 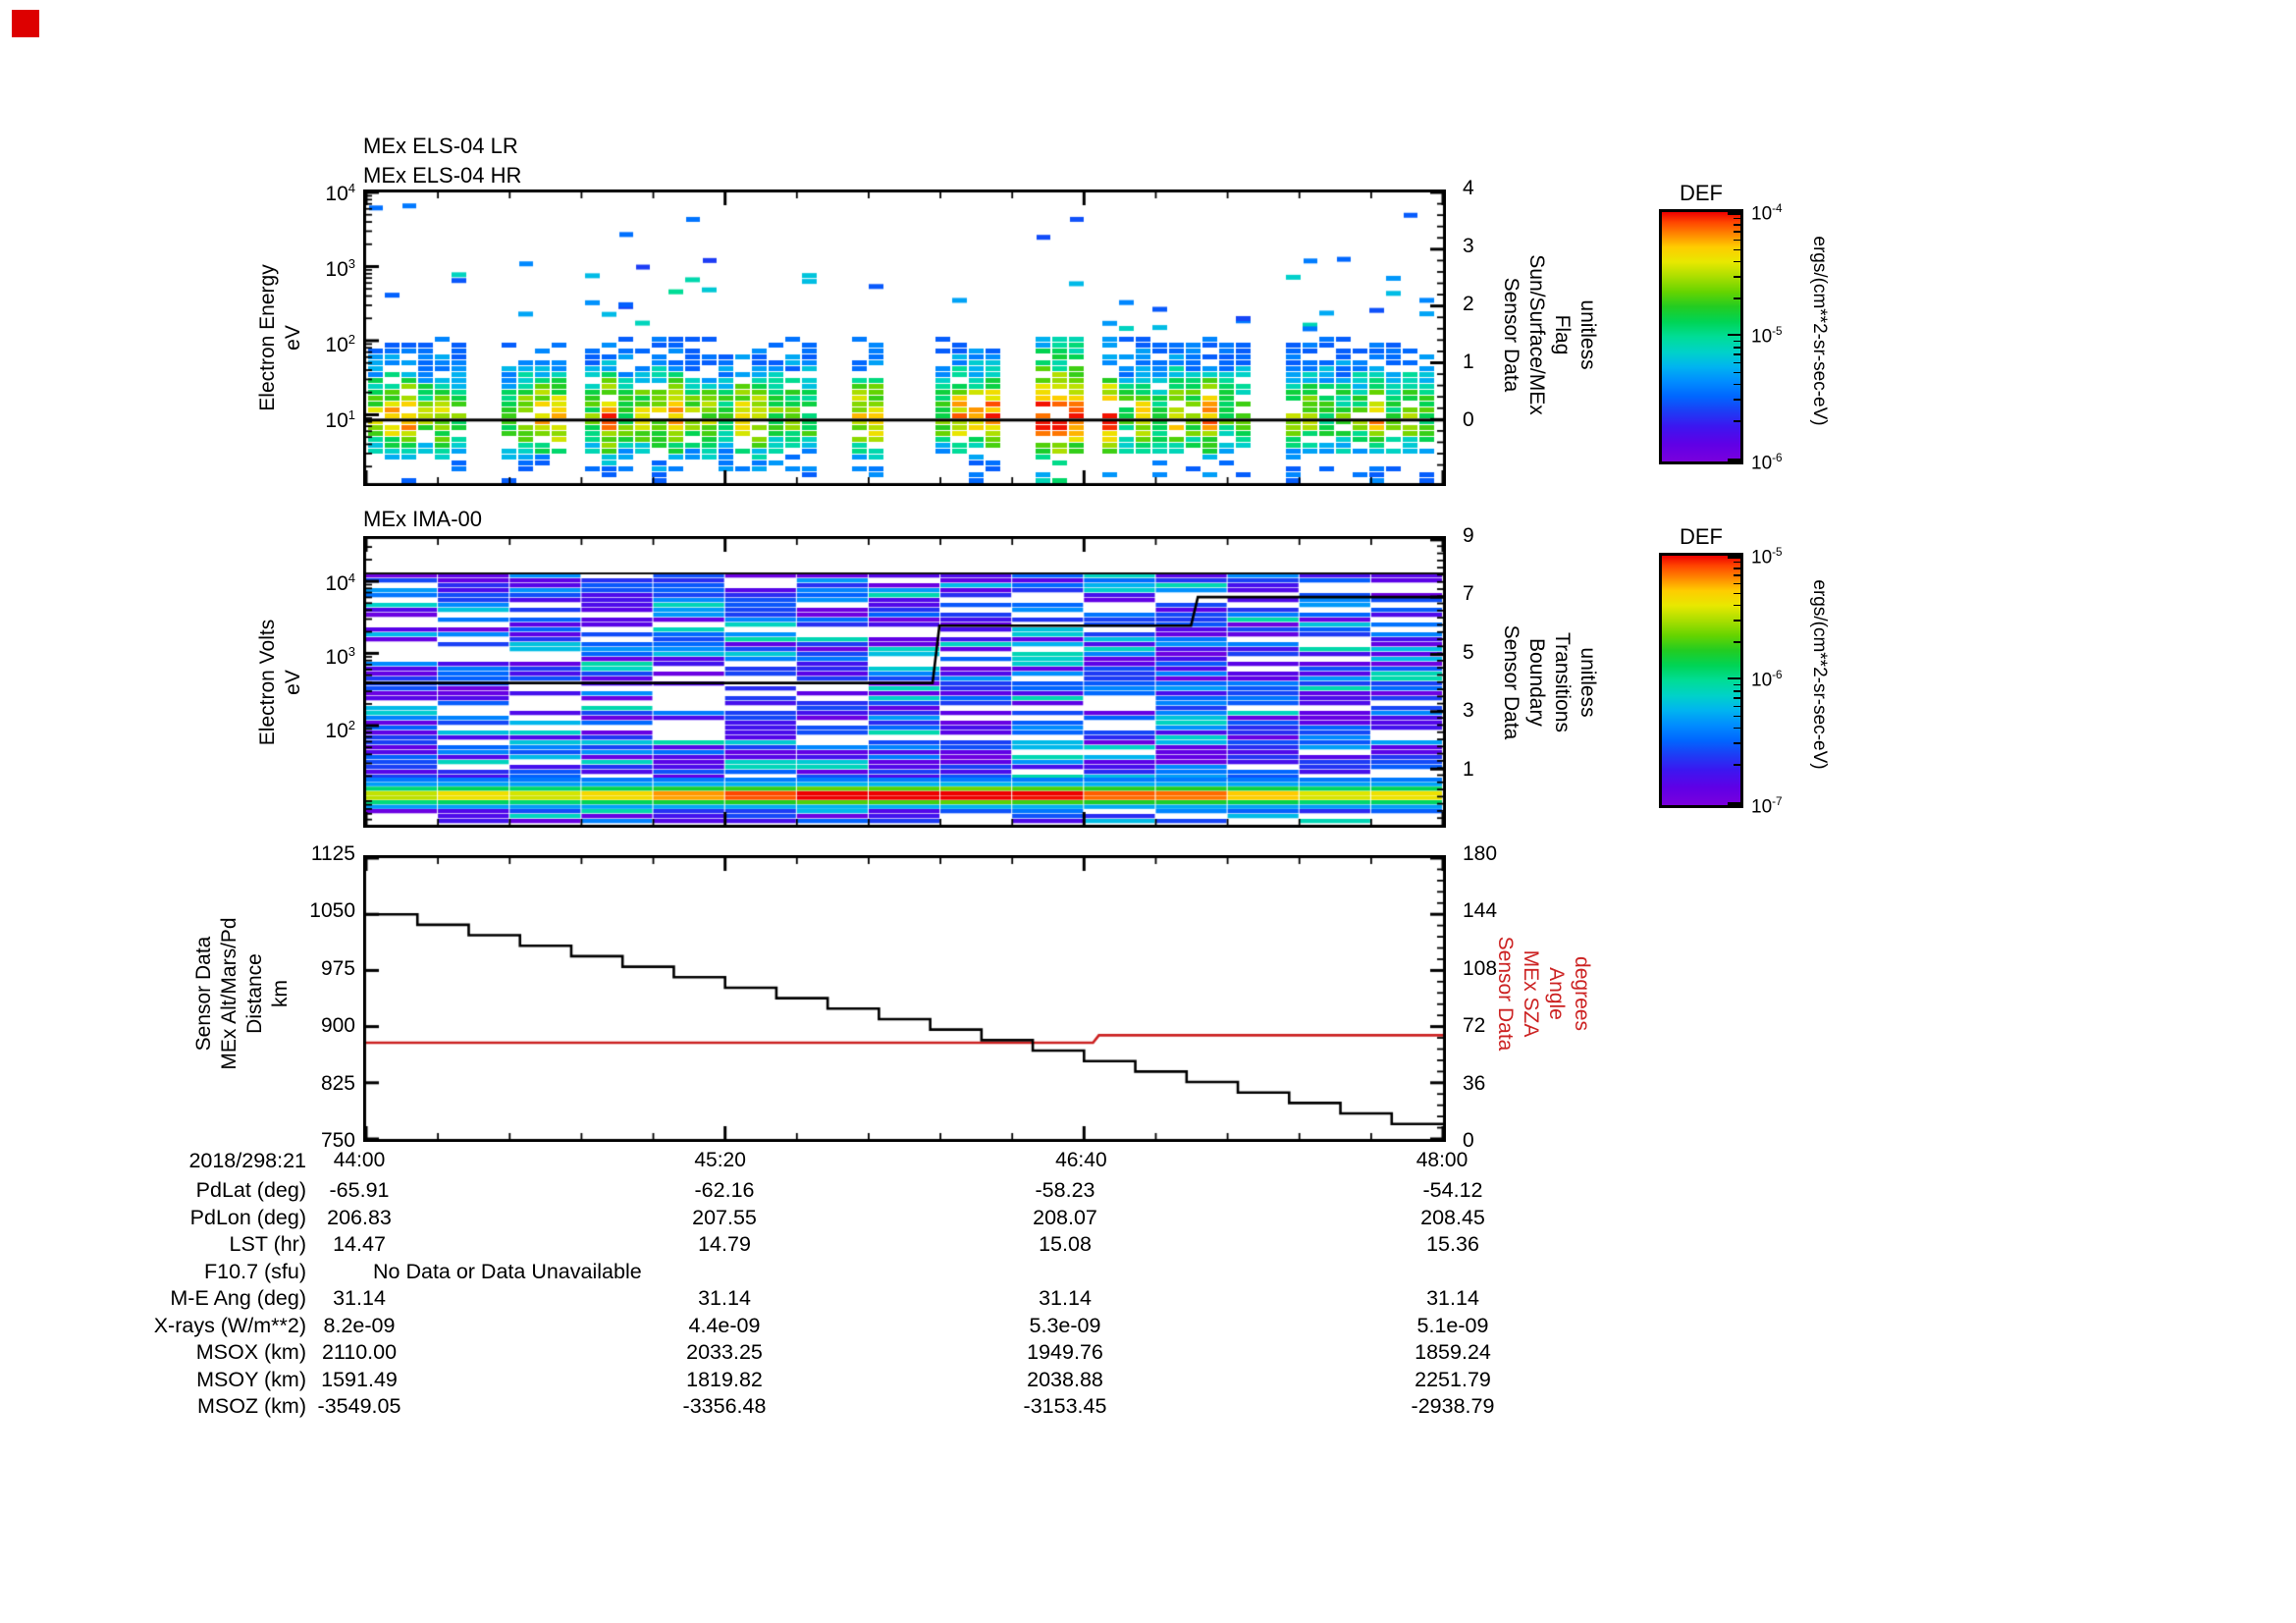 I want to click on time-tick: 46:40, so click(x=1081, y=1160).